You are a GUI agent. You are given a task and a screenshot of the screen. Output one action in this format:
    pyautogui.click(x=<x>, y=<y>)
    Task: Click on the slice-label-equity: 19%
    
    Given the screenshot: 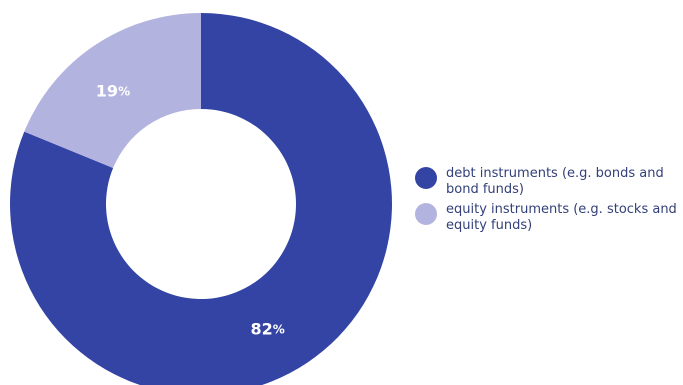 What is the action you would take?
    pyautogui.click(x=113, y=90)
    